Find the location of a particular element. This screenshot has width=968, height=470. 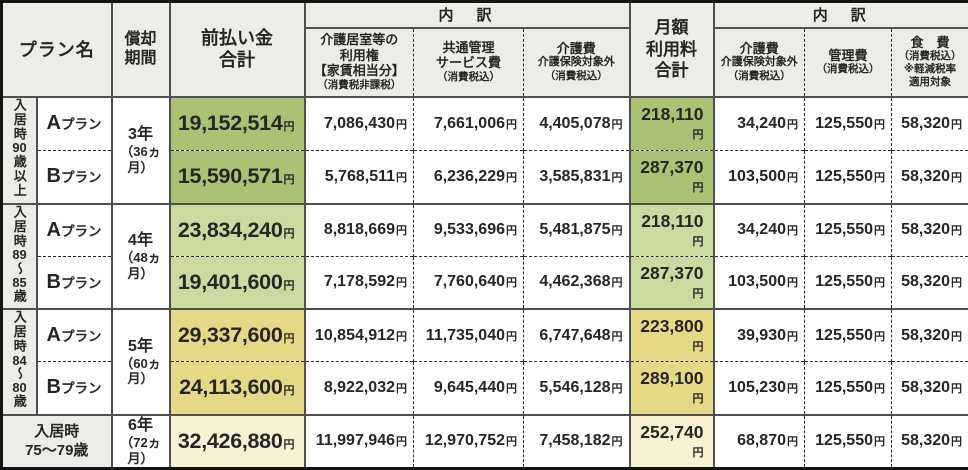

monthly-total-value: 223,800円 is located at coordinates (672, 335).